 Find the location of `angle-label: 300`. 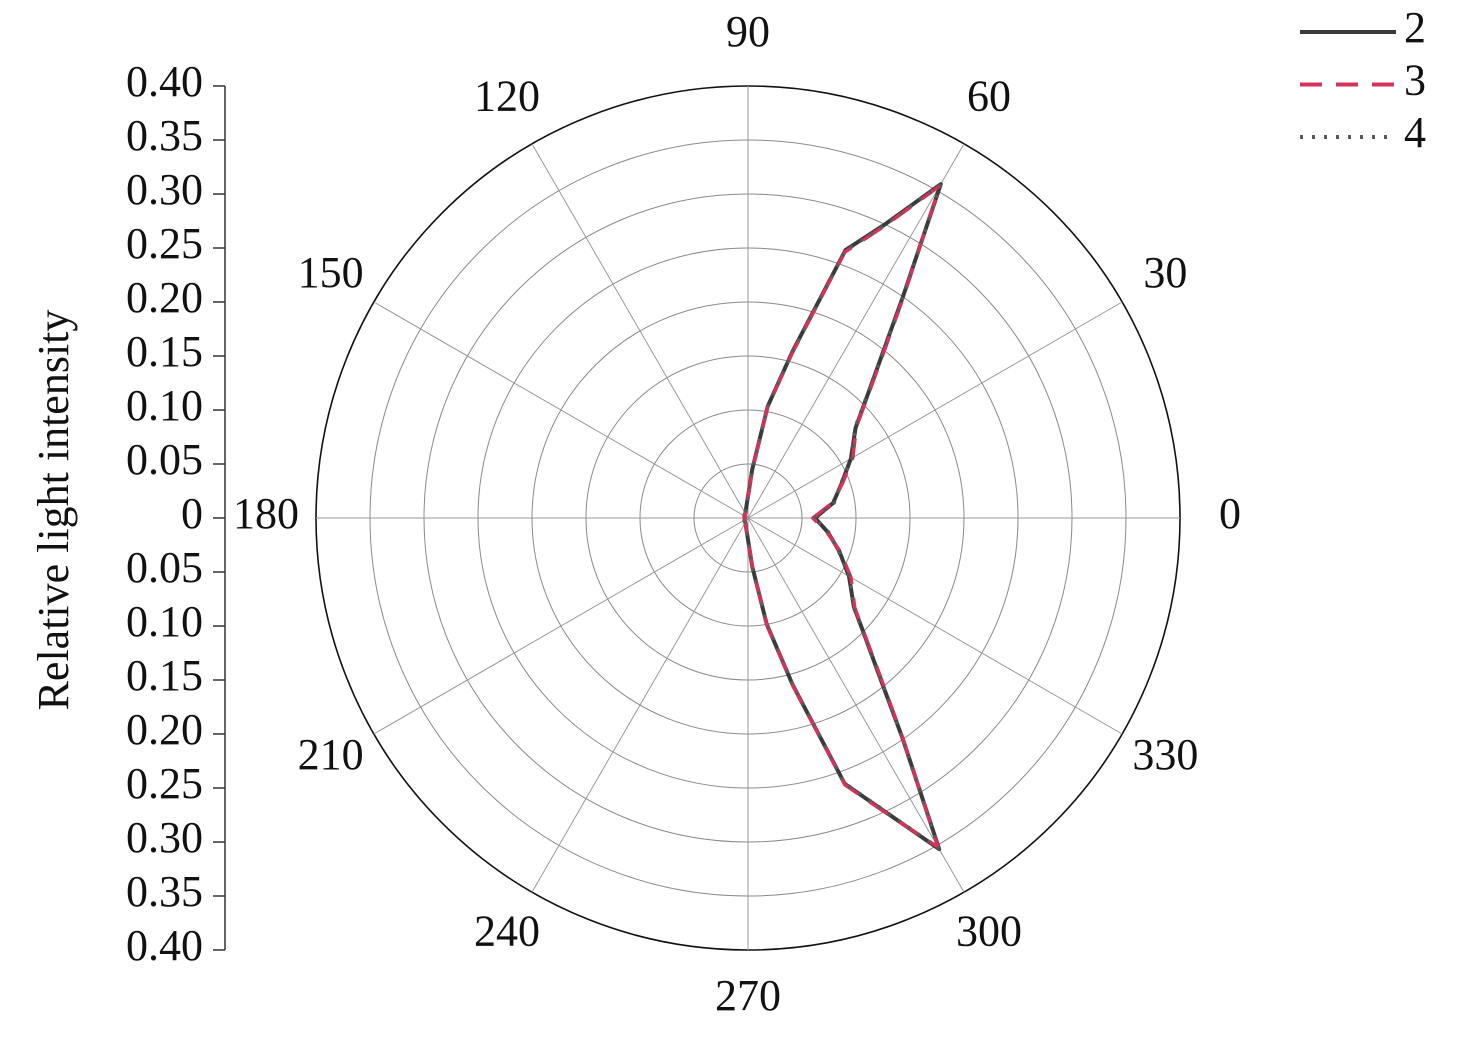

angle-label: 300 is located at coordinates (989, 931).